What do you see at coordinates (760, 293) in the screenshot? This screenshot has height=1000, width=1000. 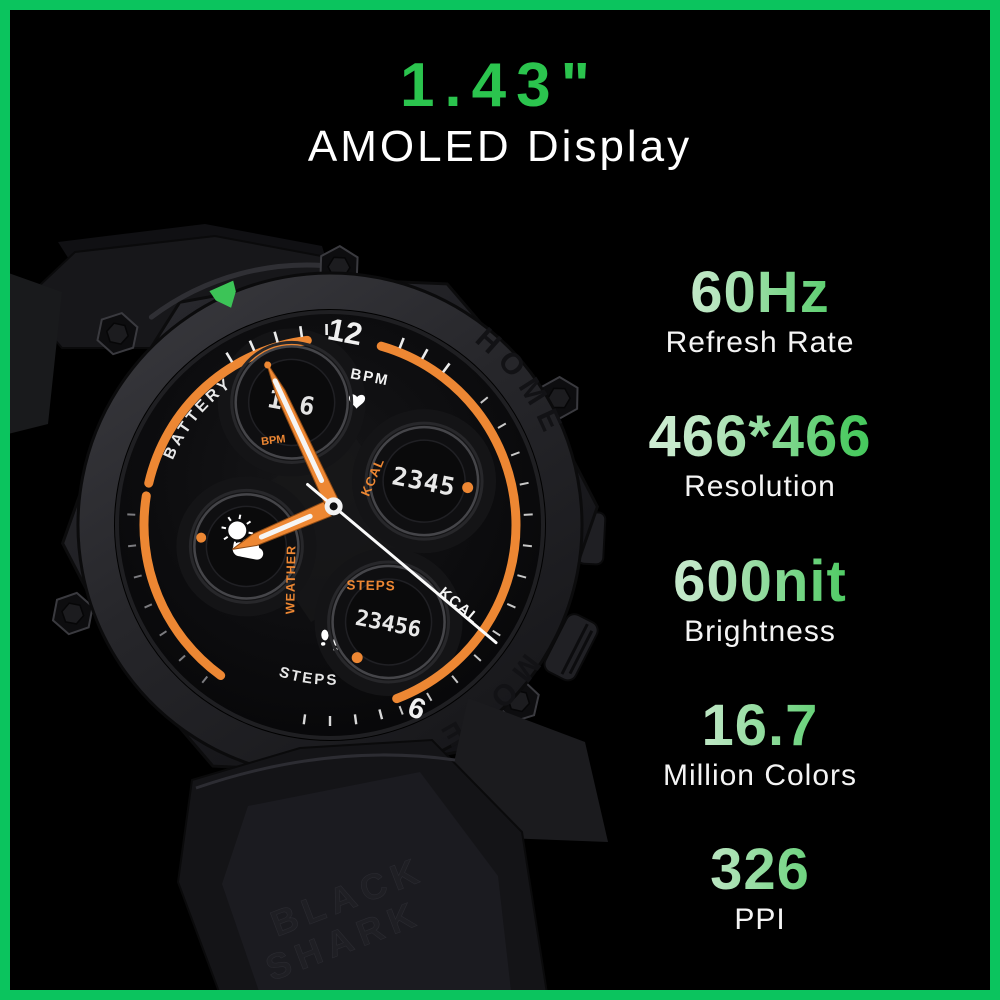 I see `spec-value: 60Hz` at bounding box center [760, 293].